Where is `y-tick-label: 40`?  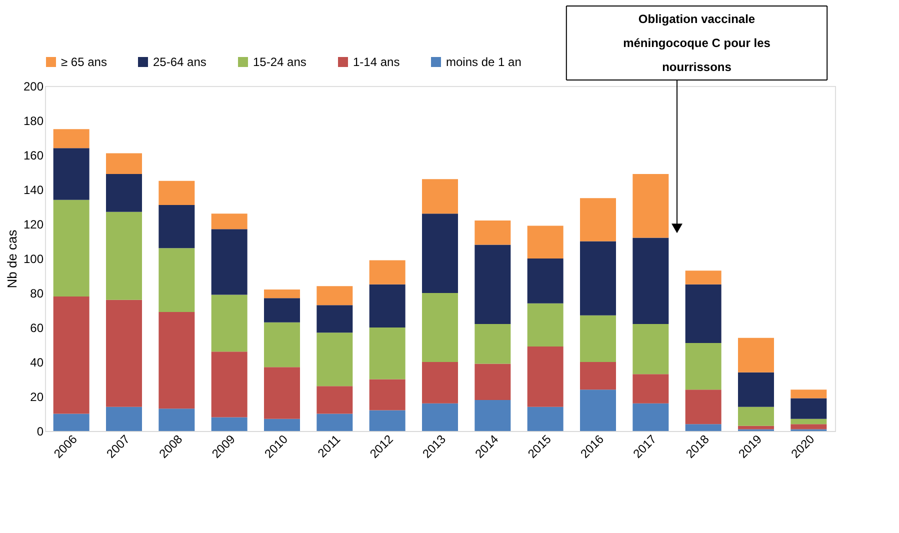 y-tick-label: 40 is located at coordinates (37, 363).